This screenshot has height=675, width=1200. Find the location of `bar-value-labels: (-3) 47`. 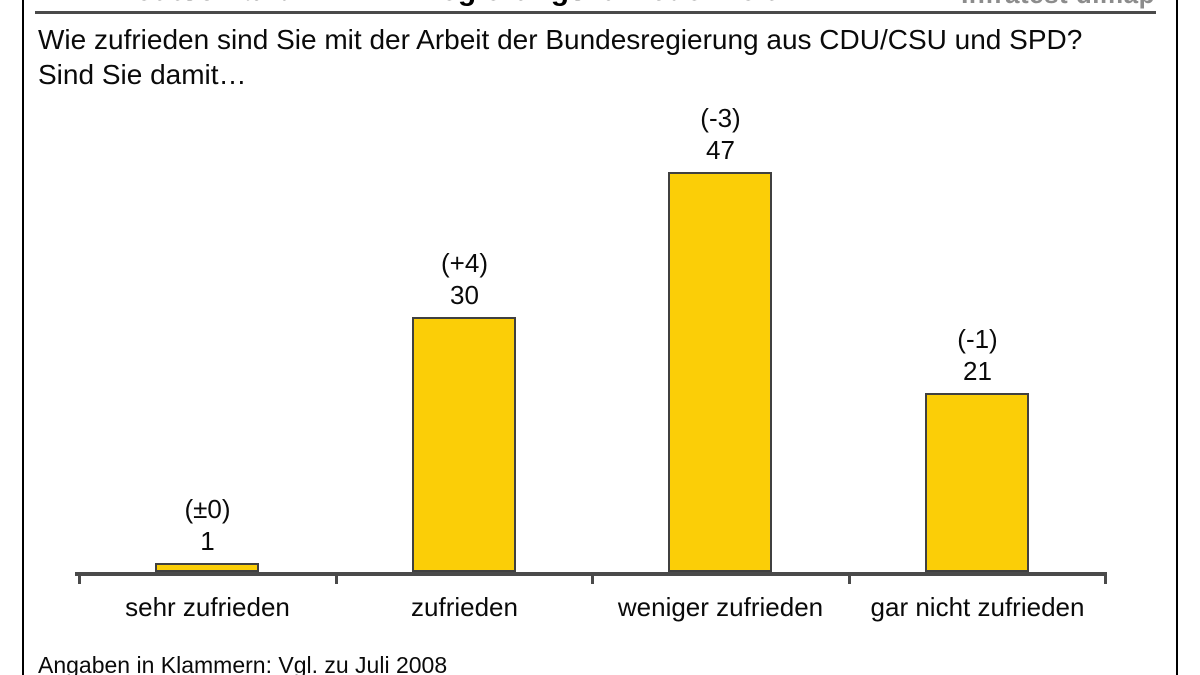

bar-value-labels: (-3) 47 is located at coordinates (720, 134).